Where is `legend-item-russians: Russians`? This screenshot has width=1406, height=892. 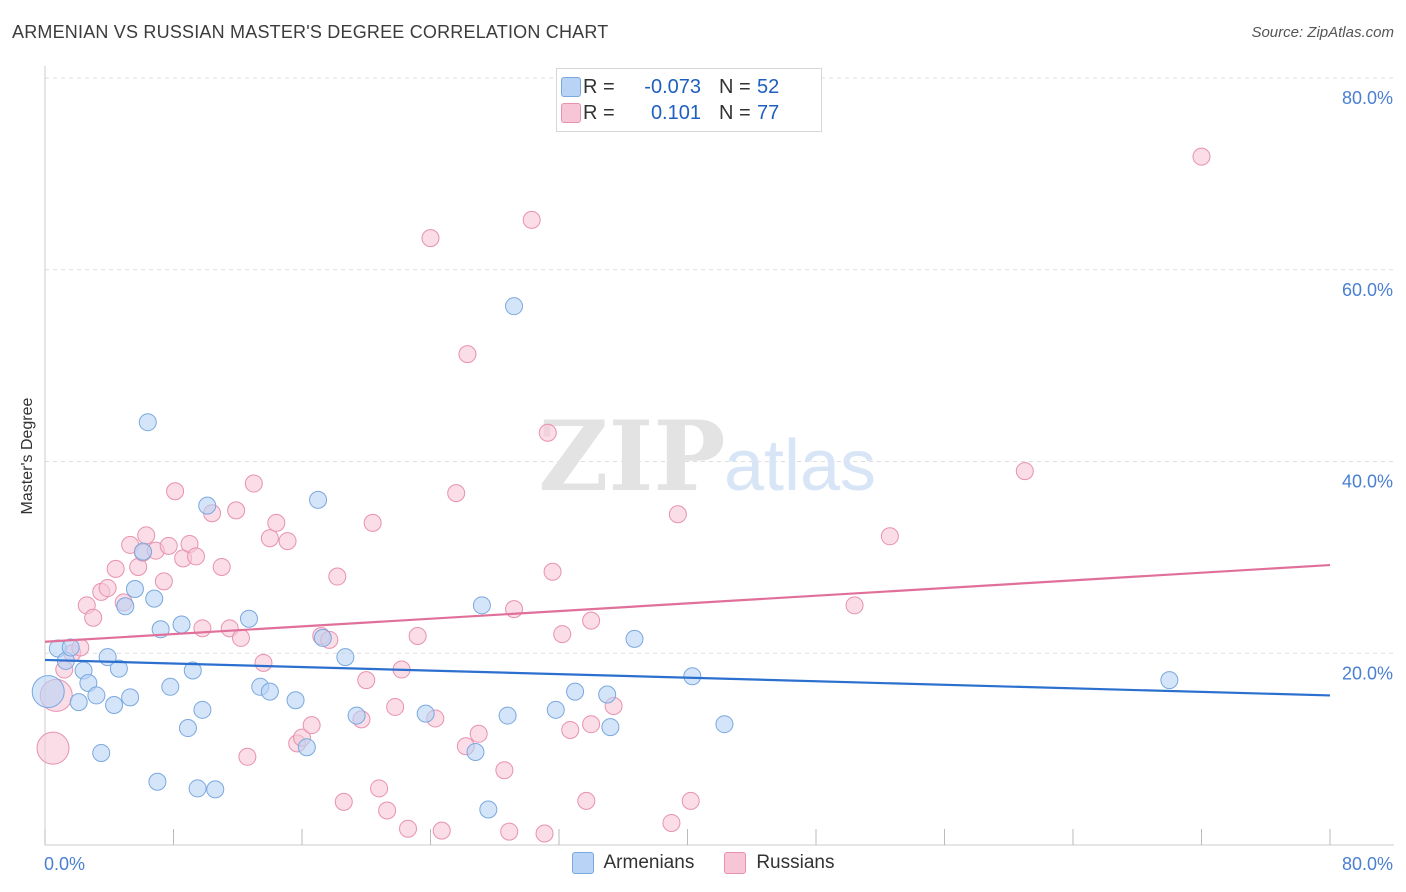
legend-item-russians: Russians is located at coordinates (779, 863).